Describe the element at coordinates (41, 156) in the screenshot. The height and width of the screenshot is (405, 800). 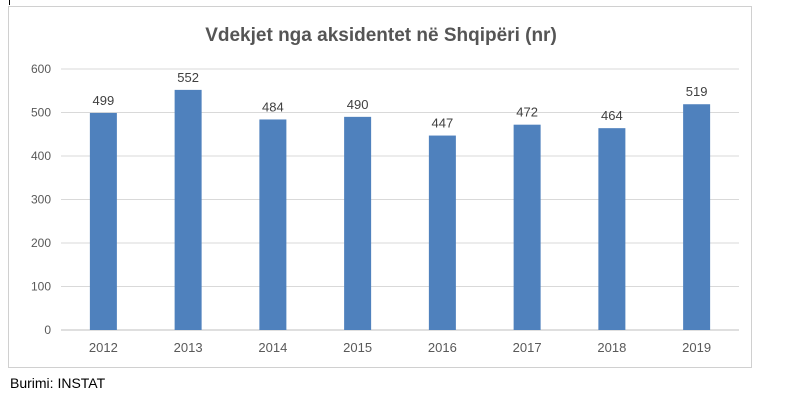
I see `y-tick-label: 400` at that location.